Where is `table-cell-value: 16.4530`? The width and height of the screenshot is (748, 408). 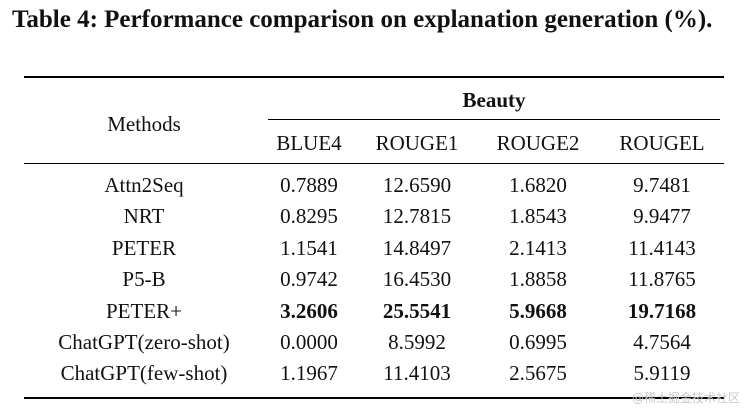 table-cell-value: 16.4530 is located at coordinates (417, 279).